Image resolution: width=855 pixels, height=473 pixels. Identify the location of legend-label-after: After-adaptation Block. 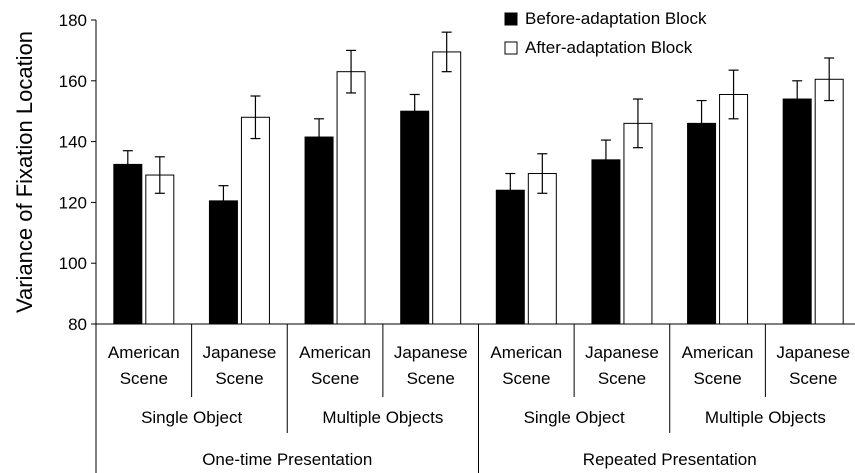
(609, 47).